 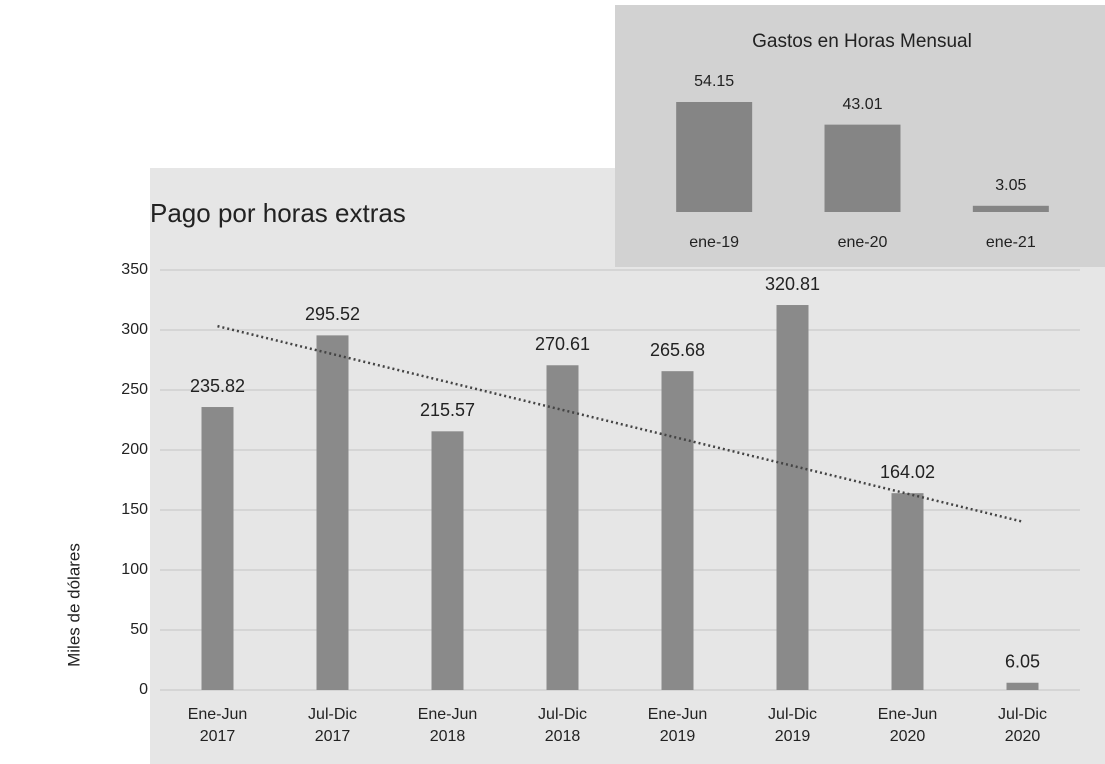 What do you see at coordinates (862, 41) in the screenshot?
I see `inset-title: Gastos en Horas Mensual` at bounding box center [862, 41].